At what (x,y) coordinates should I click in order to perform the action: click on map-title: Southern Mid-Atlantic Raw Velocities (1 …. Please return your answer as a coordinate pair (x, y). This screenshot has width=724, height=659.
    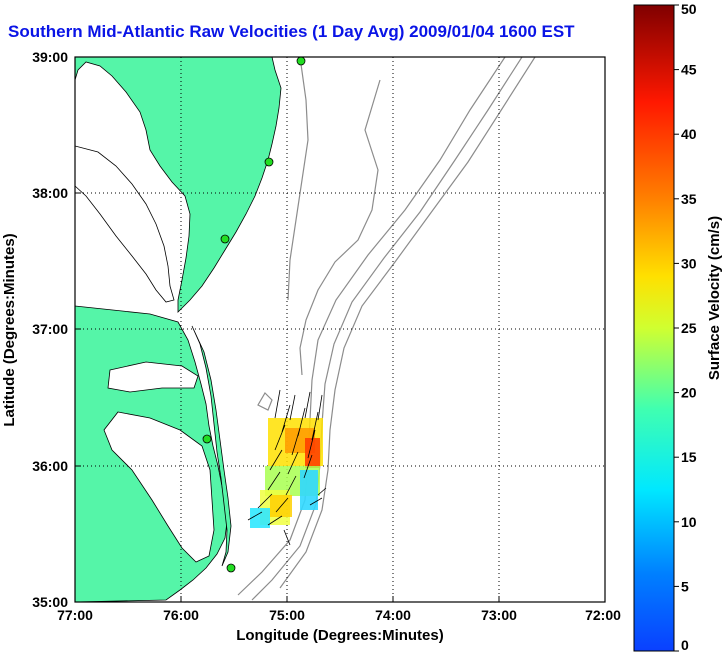
    Looking at the image, I should click on (291, 31).